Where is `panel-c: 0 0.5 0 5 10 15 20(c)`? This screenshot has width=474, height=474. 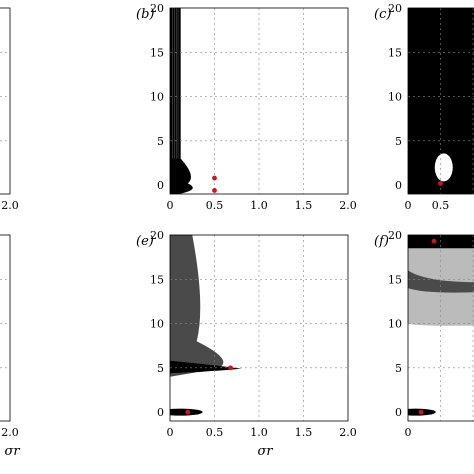 panel-c: 0 0.5 0 5 10 15 20(c) is located at coordinates (424, 107).